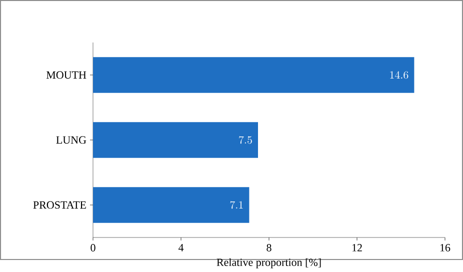 This screenshot has height=272, width=463. Describe the element at coordinates (269, 248) in the screenshot. I see `x-tick-label: 8` at that location.